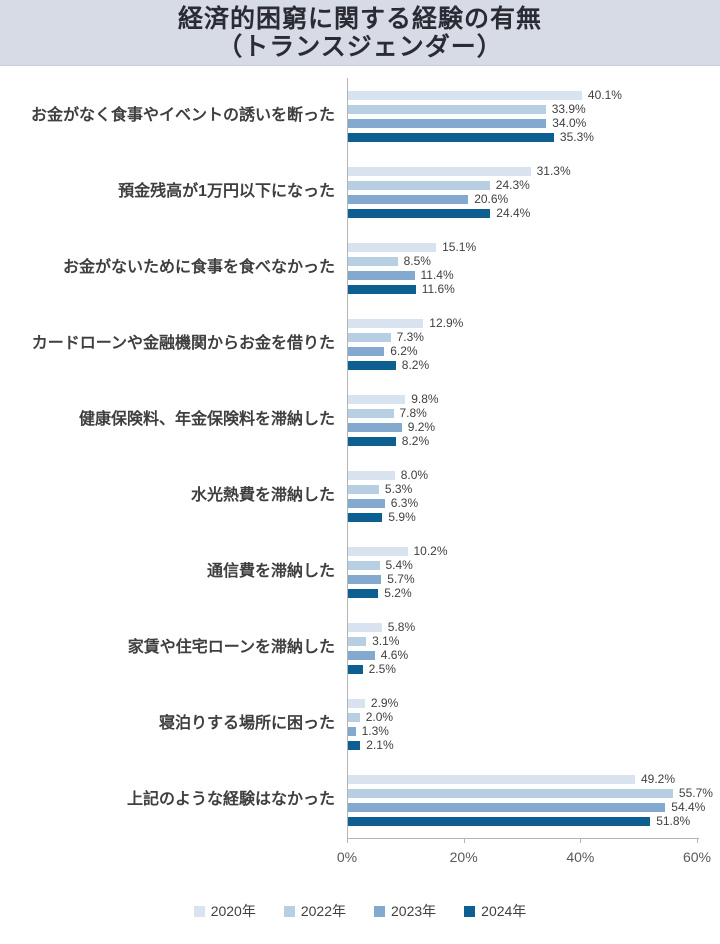  I want to click on bar-value-label: 33.9%, so click(568, 108).